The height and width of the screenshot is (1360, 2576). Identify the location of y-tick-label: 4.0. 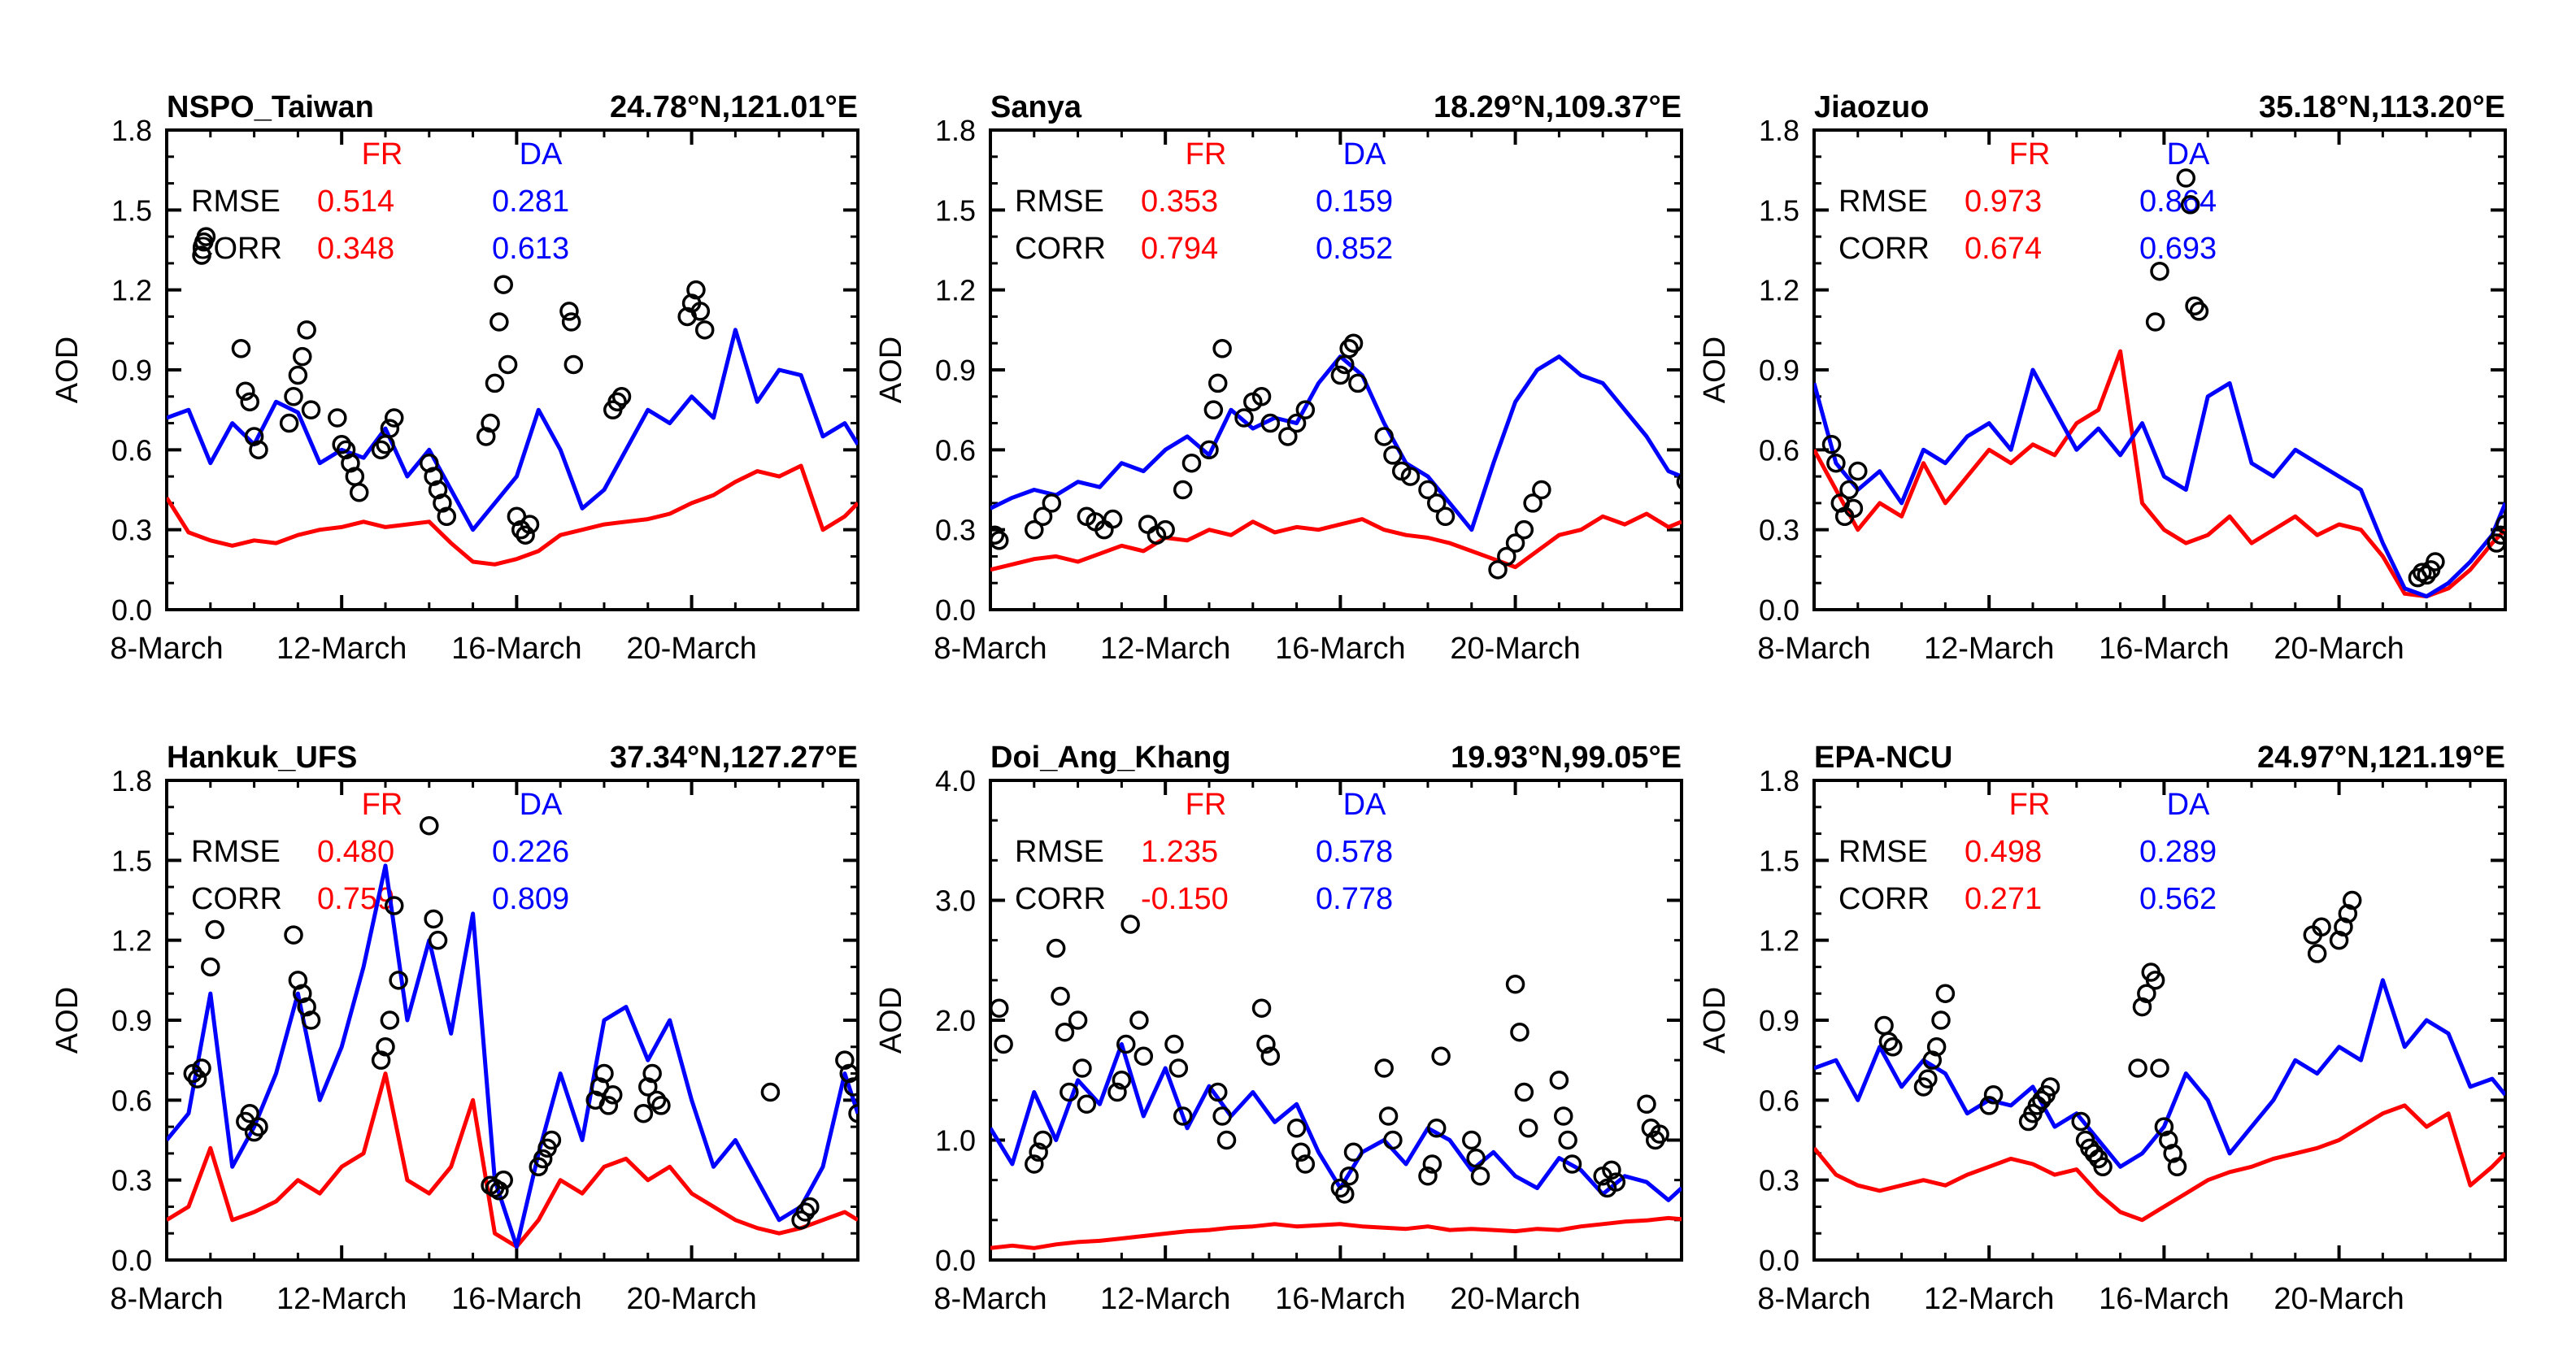
(956, 780).